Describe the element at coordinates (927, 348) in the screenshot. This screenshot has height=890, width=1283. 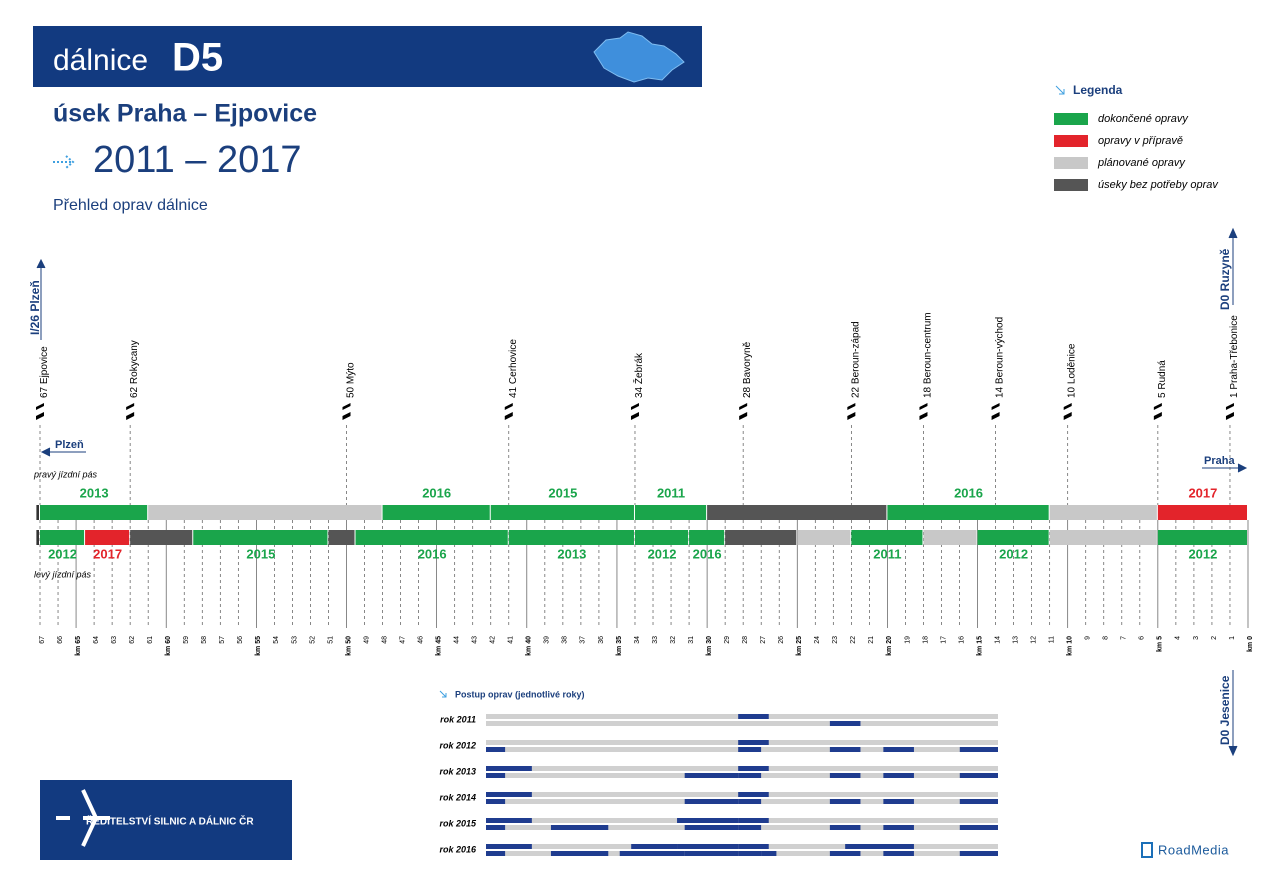
I see `exit-name: Beroun-centrum` at that location.